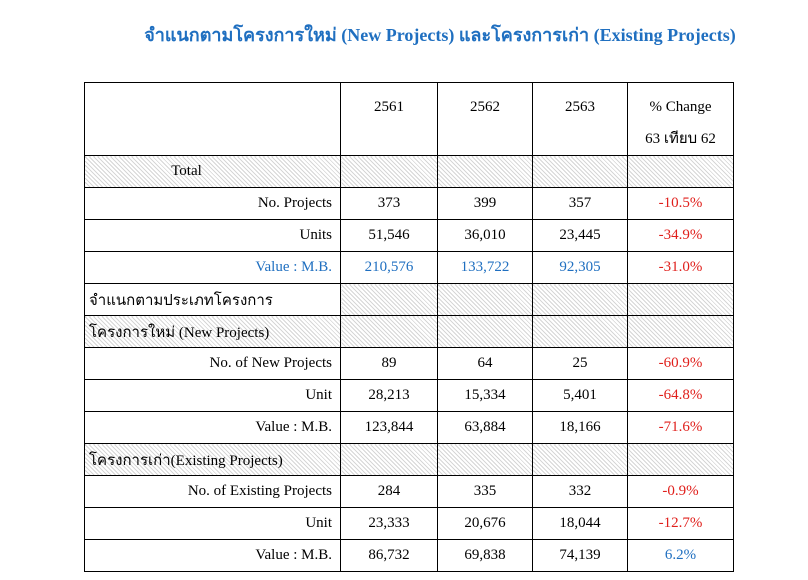  Describe the element at coordinates (485, 235) in the screenshot. I see `data-cell: 36,010` at that location.